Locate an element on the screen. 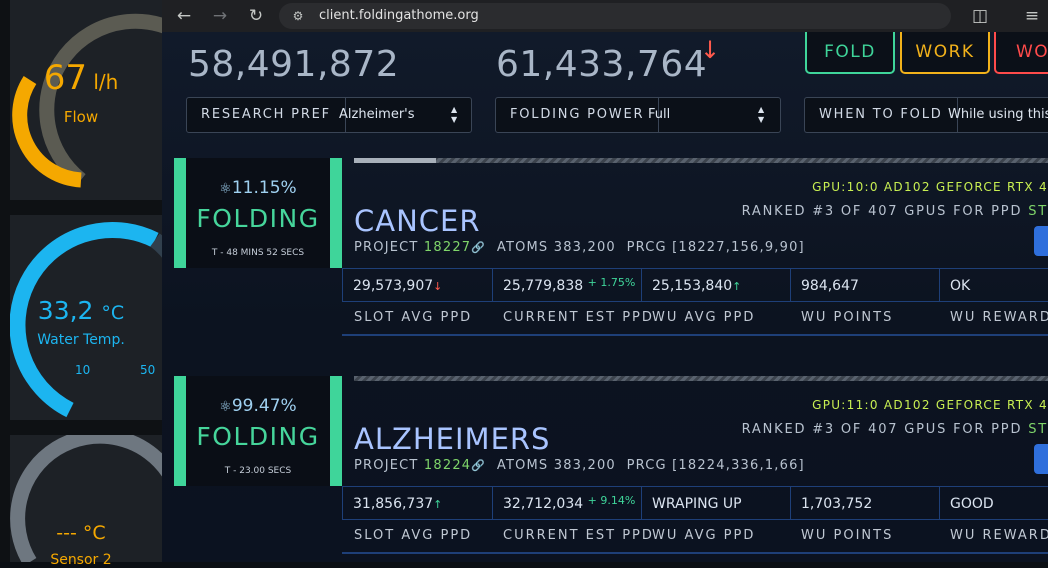 The image size is (1048, 568). project-link: 18224 is located at coordinates (447, 465).